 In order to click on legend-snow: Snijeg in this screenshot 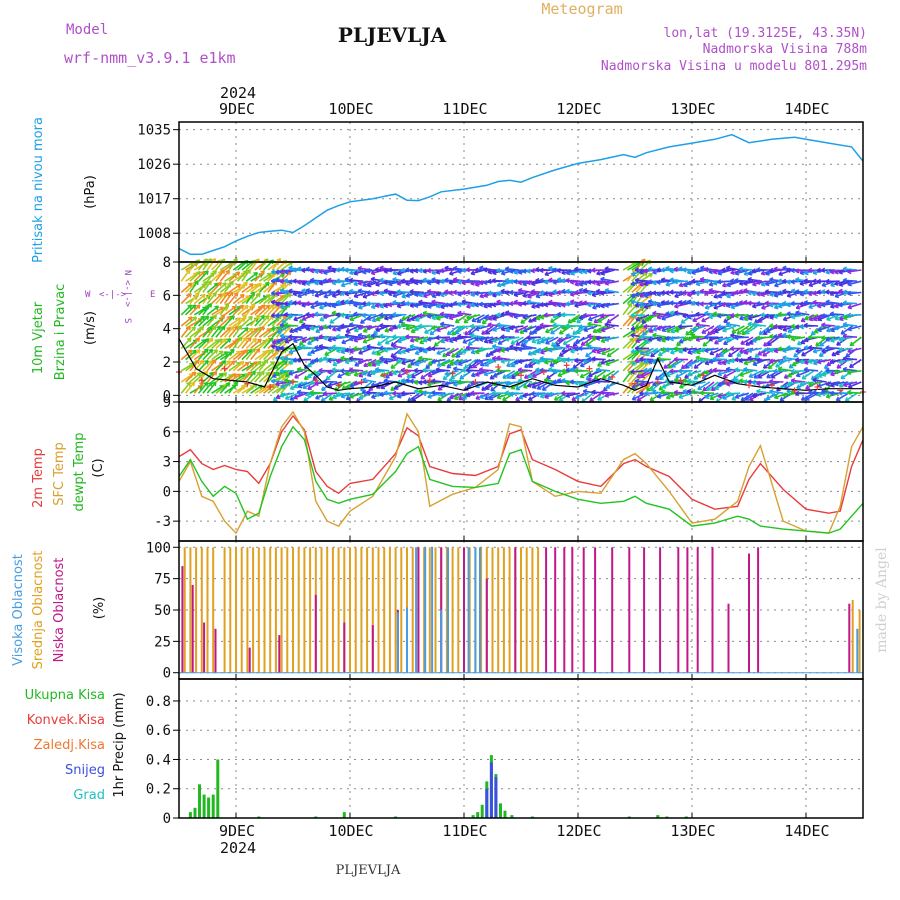, I will do `click(85, 770)`.